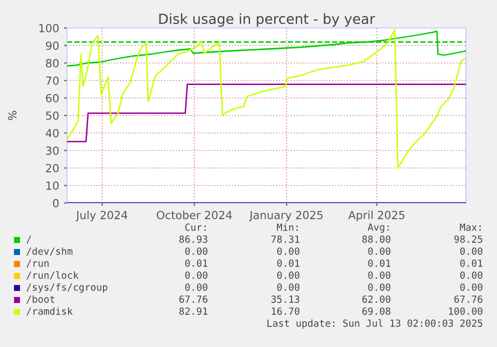 The height and width of the screenshot is (347, 497). What do you see at coordinates (67, 288) in the screenshot?
I see `legend-label: /sys/fs/cgroup` at bounding box center [67, 288].